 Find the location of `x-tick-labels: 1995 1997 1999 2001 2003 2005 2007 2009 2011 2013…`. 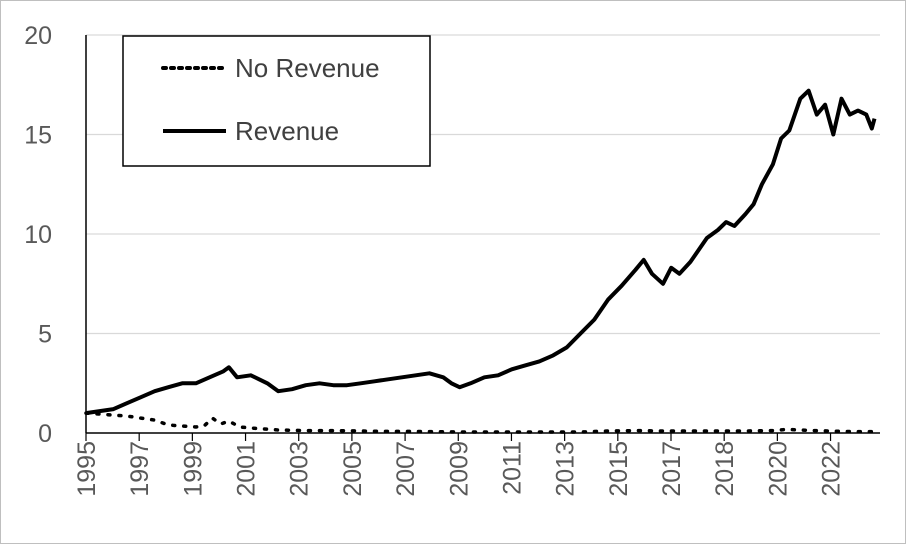

x-tick-labels: 1995 1997 1999 2001 2003 2005 2007 2009 2011 2013… is located at coordinates (459, 469).